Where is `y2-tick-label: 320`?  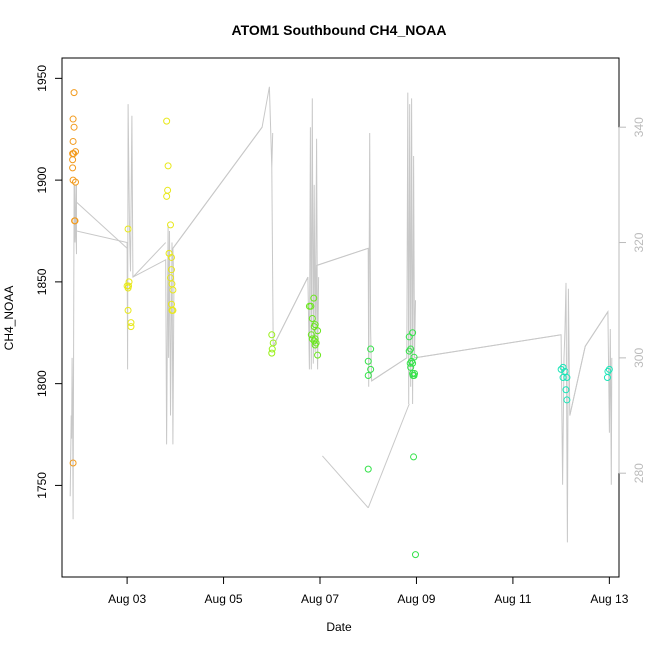 y2-tick-label: 320 is located at coordinates (639, 242).